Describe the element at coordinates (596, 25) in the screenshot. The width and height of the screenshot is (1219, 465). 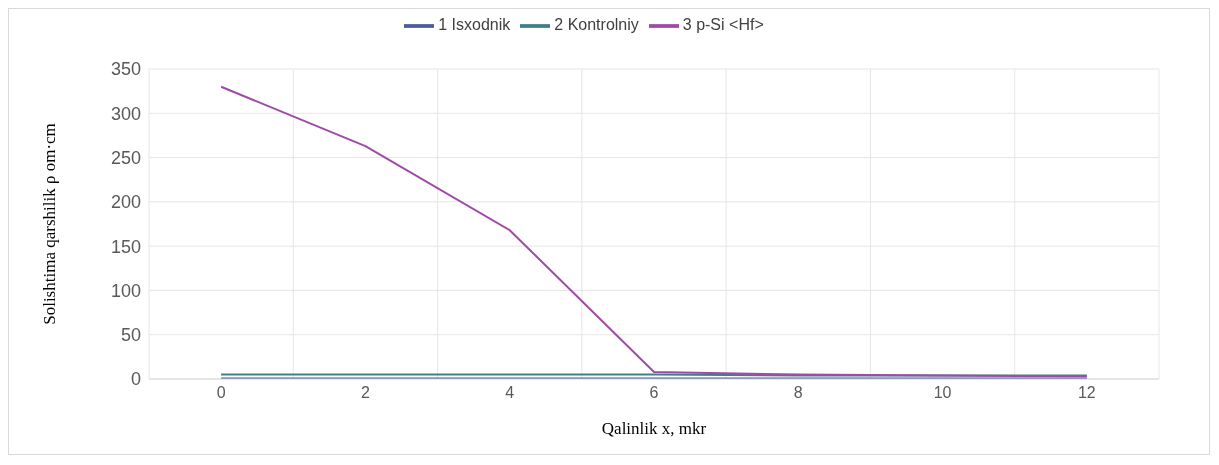
I see `legend-label: 2 Kontrolniy` at that location.